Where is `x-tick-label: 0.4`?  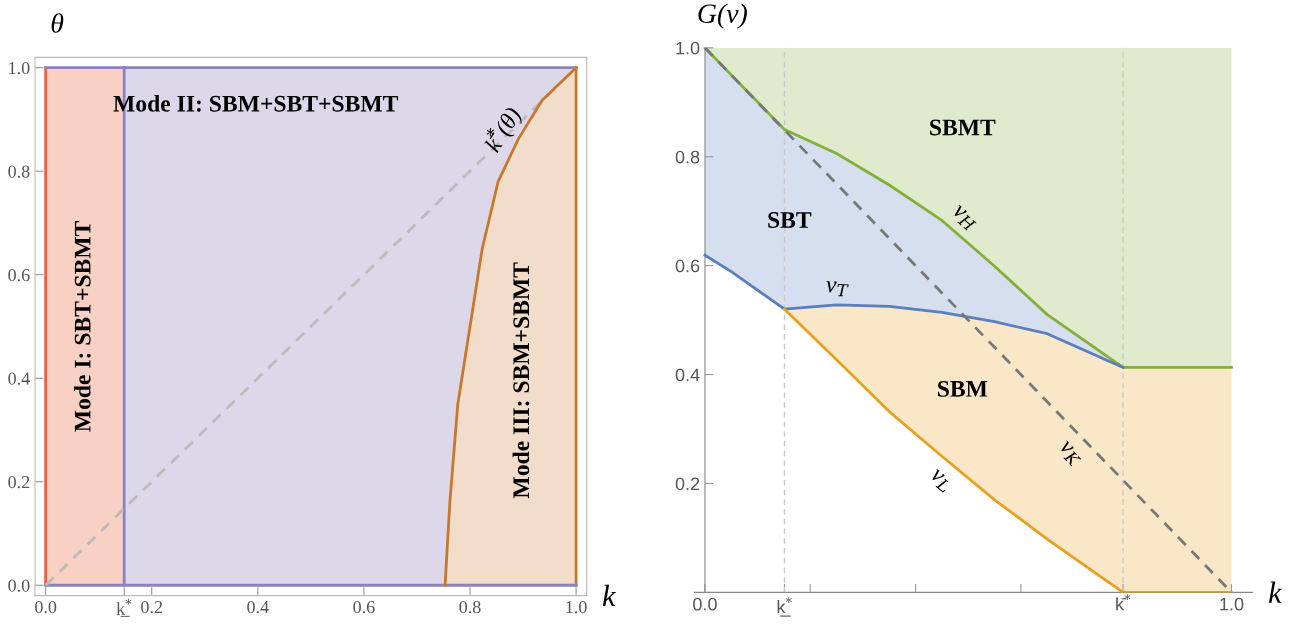 x-tick-label: 0.4 is located at coordinates (258, 607).